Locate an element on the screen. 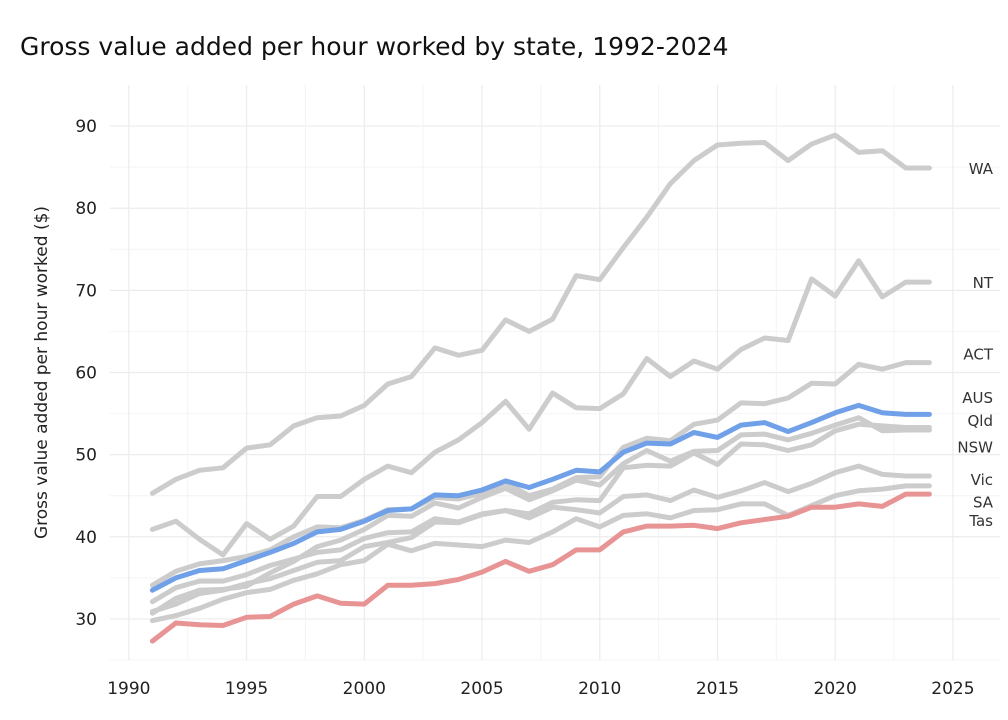 This screenshot has height=720, width=1008. x-tick-label: 1995 is located at coordinates (246, 689).